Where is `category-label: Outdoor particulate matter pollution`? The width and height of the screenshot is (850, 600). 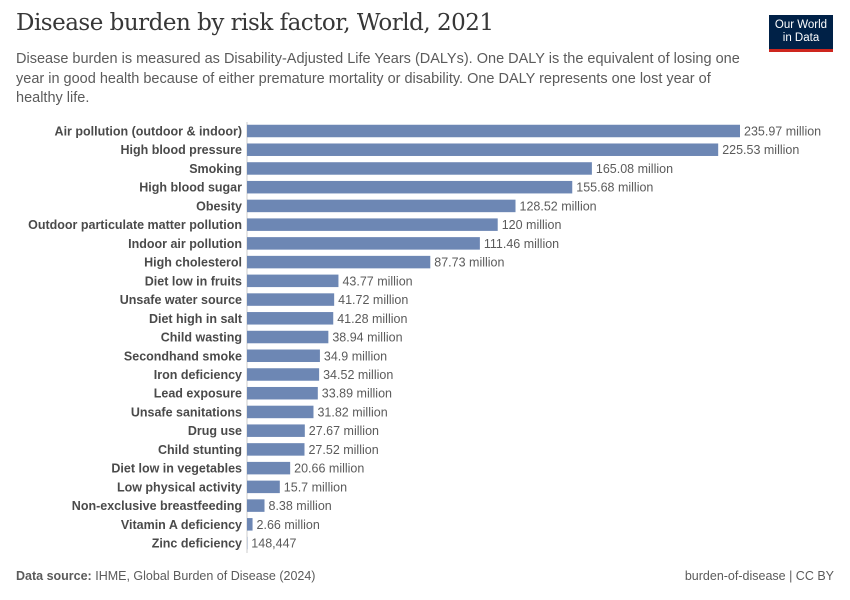
category-label: Outdoor particulate matter pollution is located at coordinates (135, 225).